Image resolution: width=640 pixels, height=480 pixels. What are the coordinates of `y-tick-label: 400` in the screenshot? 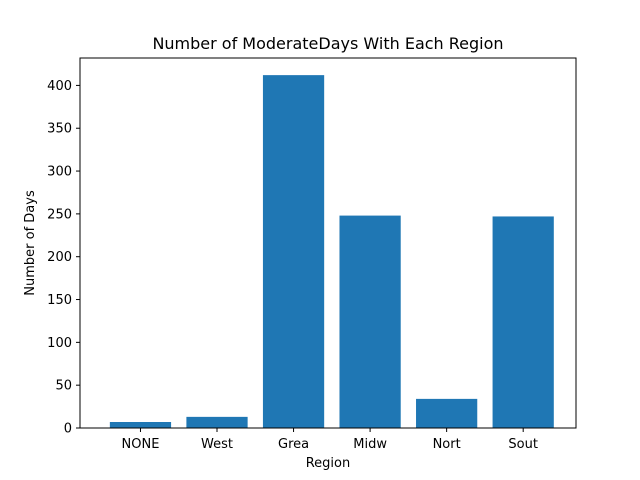 It's located at (59, 86).